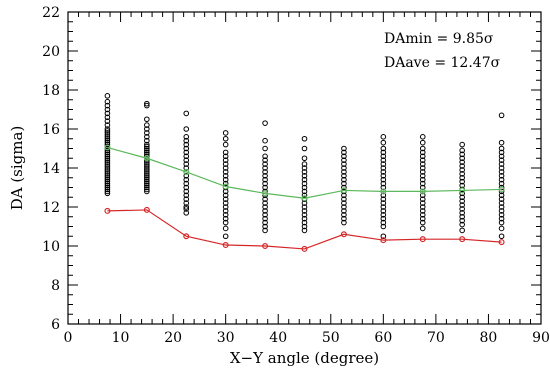 The width and height of the screenshot is (550, 374). Describe the element at coordinates (51, 52) in the screenshot. I see `y-tick-label: 20` at that location.